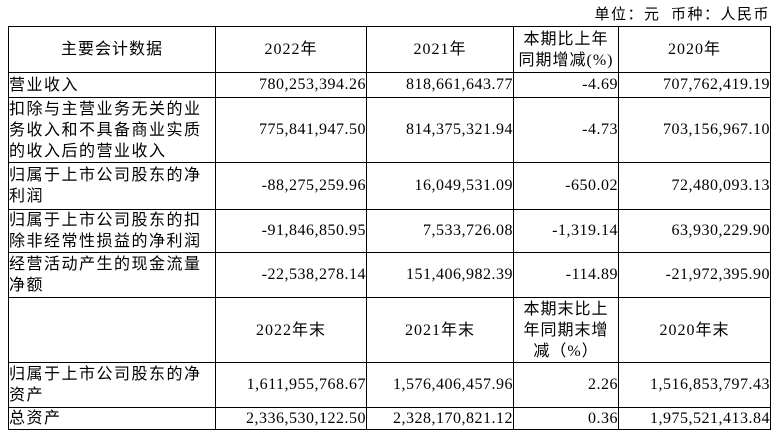 This screenshot has height=435, width=778. Describe the element at coordinates (440, 330) in the screenshot. I see `header-2021-end: 2021年末` at that location.